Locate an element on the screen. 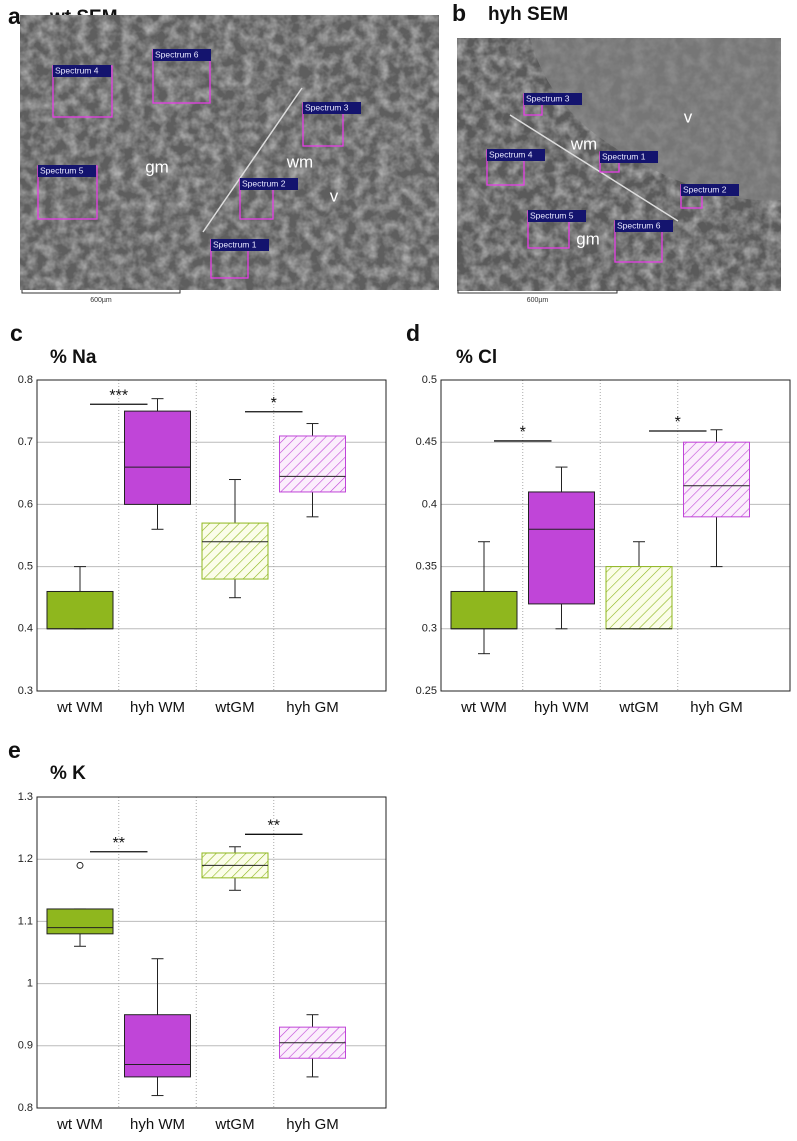 This screenshot has width=797, height=1141. y-tick-label: 0.35 is located at coordinates (426, 567).